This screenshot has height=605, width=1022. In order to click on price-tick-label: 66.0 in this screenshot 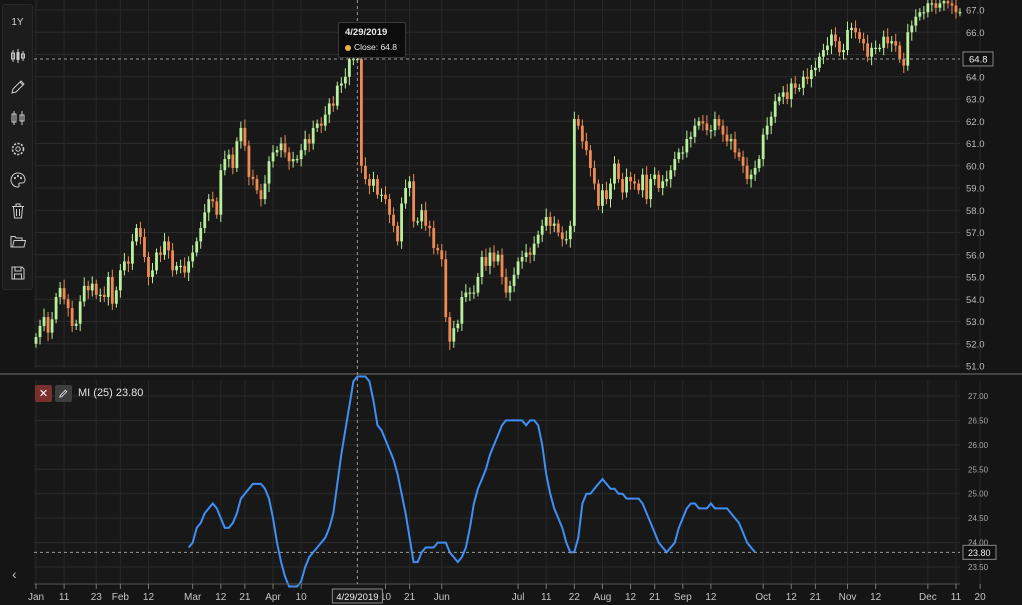, I will do `click(975, 33)`.